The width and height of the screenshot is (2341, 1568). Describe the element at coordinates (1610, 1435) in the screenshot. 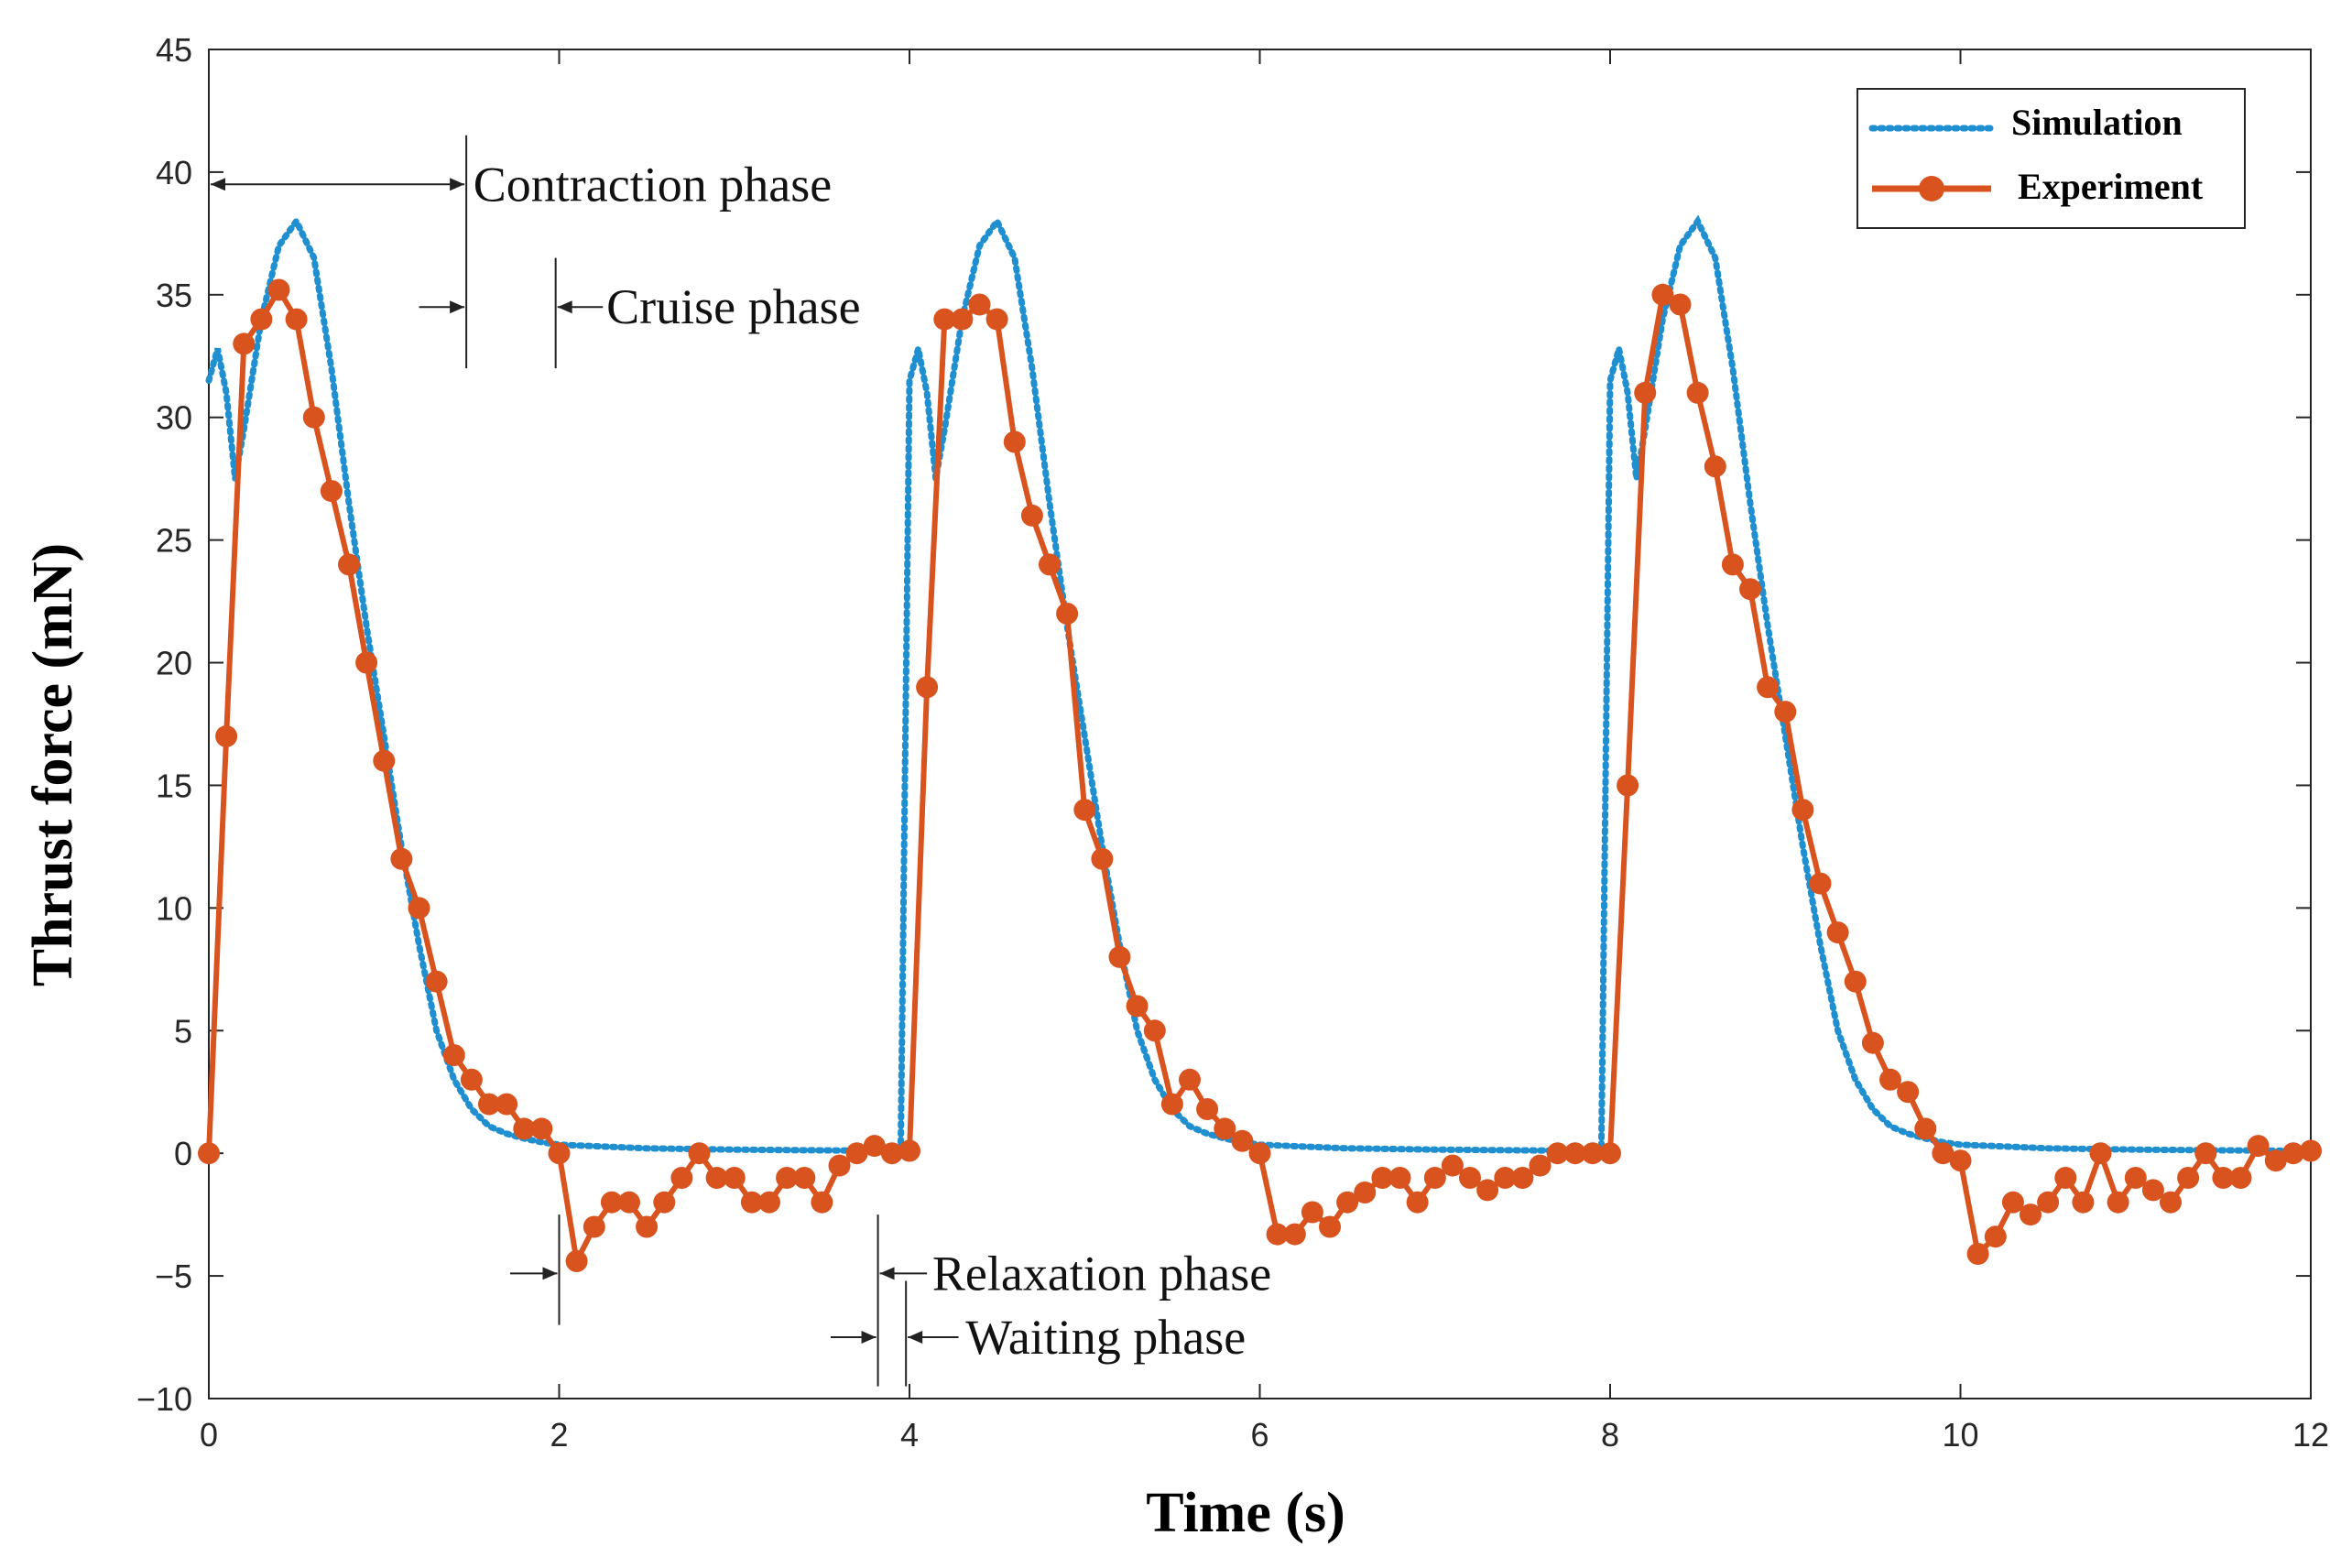

I see `x-tick-label: 8` at that location.